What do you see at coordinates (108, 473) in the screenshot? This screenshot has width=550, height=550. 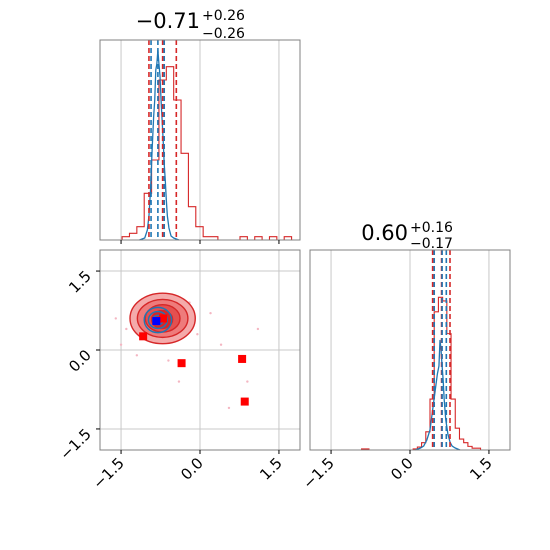 I see `joint-x-tick-label: −1.5` at bounding box center [108, 473].